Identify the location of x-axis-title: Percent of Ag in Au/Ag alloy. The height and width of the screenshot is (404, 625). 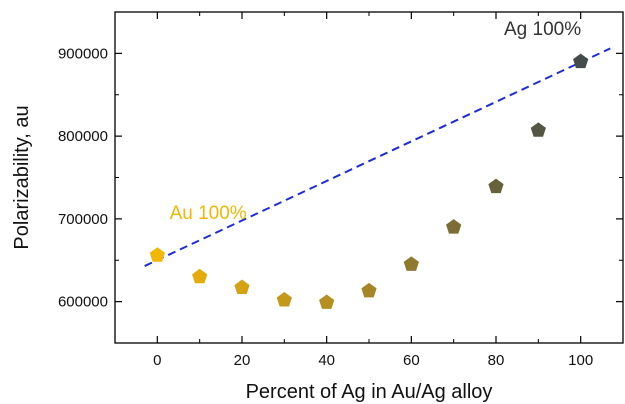
(369, 392).